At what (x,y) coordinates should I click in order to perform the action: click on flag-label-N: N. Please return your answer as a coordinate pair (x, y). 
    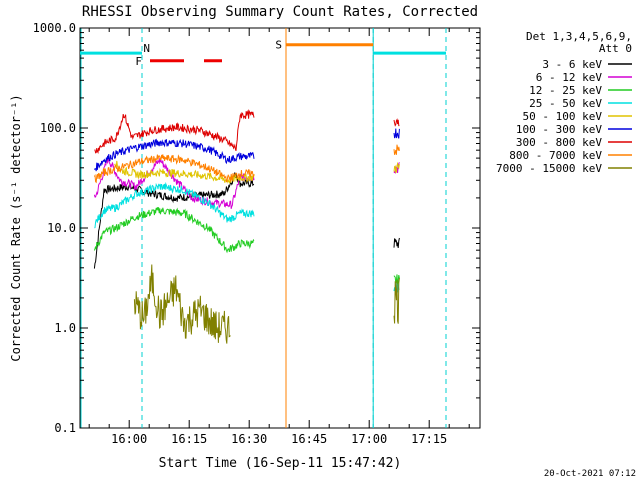
    Looking at the image, I should click on (146, 48).